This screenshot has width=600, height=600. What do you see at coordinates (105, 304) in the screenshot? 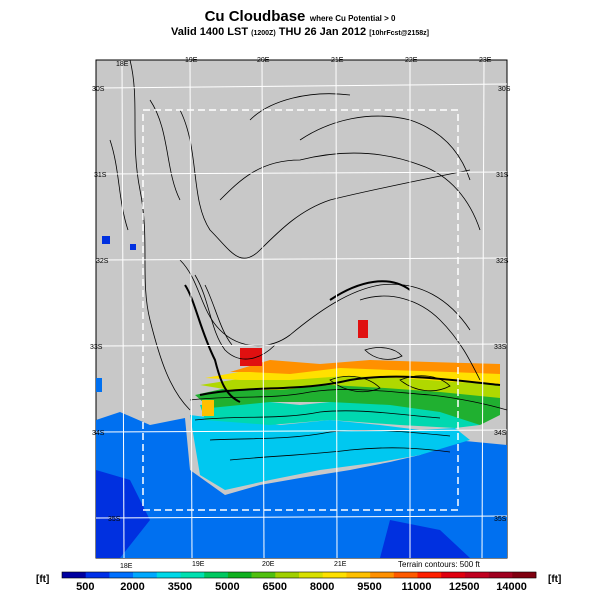
I see `lat-labels-left: 30S 31S 32S 33S 34S 35S` at bounding box center [105, 304].